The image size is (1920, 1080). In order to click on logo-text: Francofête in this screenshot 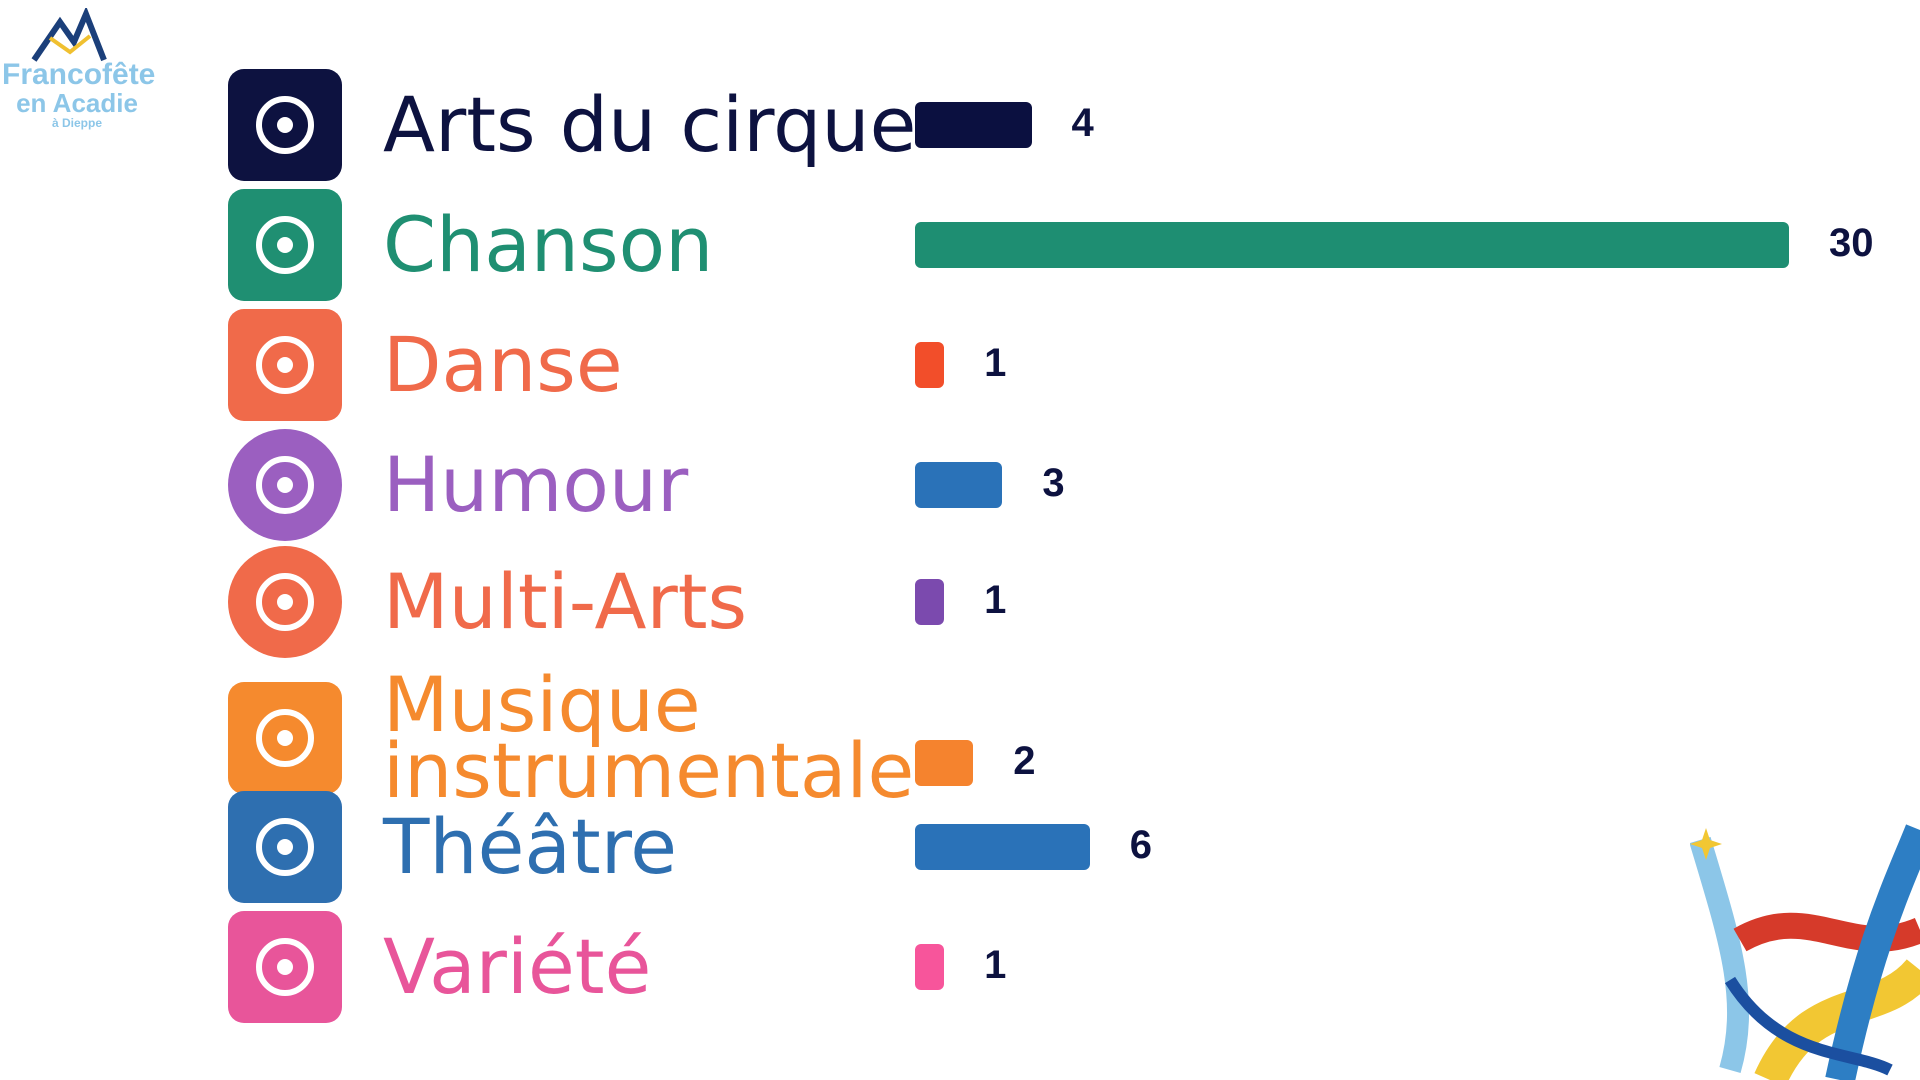, I will do `click(79, 74)`.